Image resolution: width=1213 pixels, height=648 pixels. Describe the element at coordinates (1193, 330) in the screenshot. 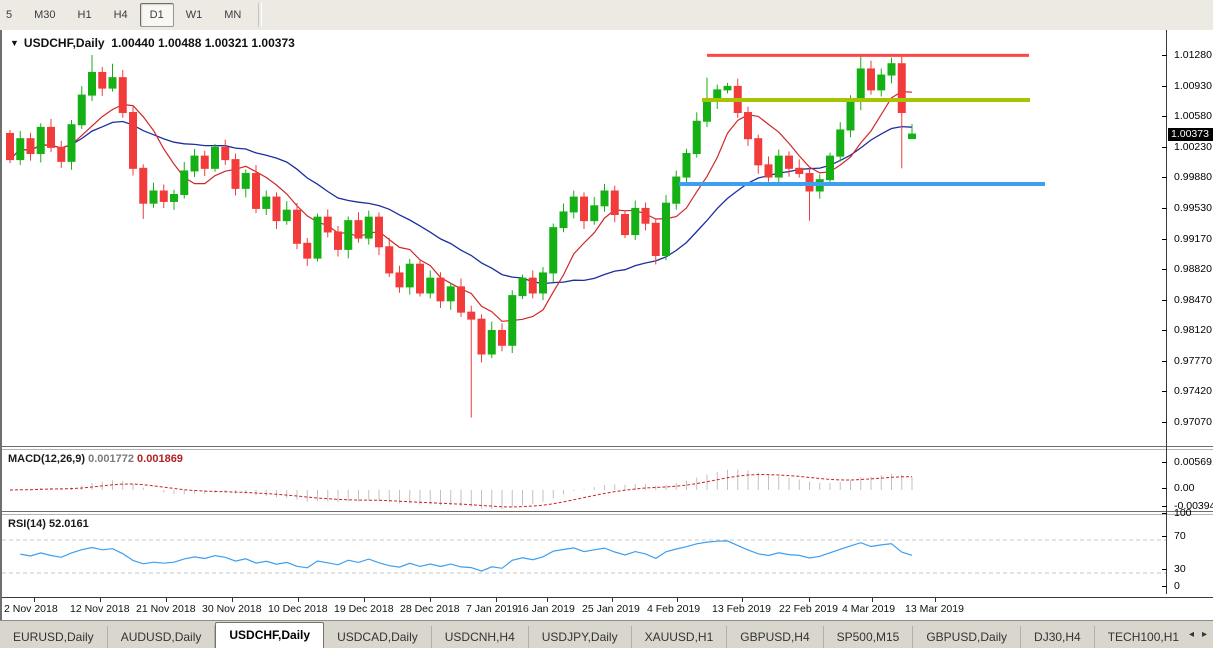

I see `price-axis-label: 0.98120` at that location.